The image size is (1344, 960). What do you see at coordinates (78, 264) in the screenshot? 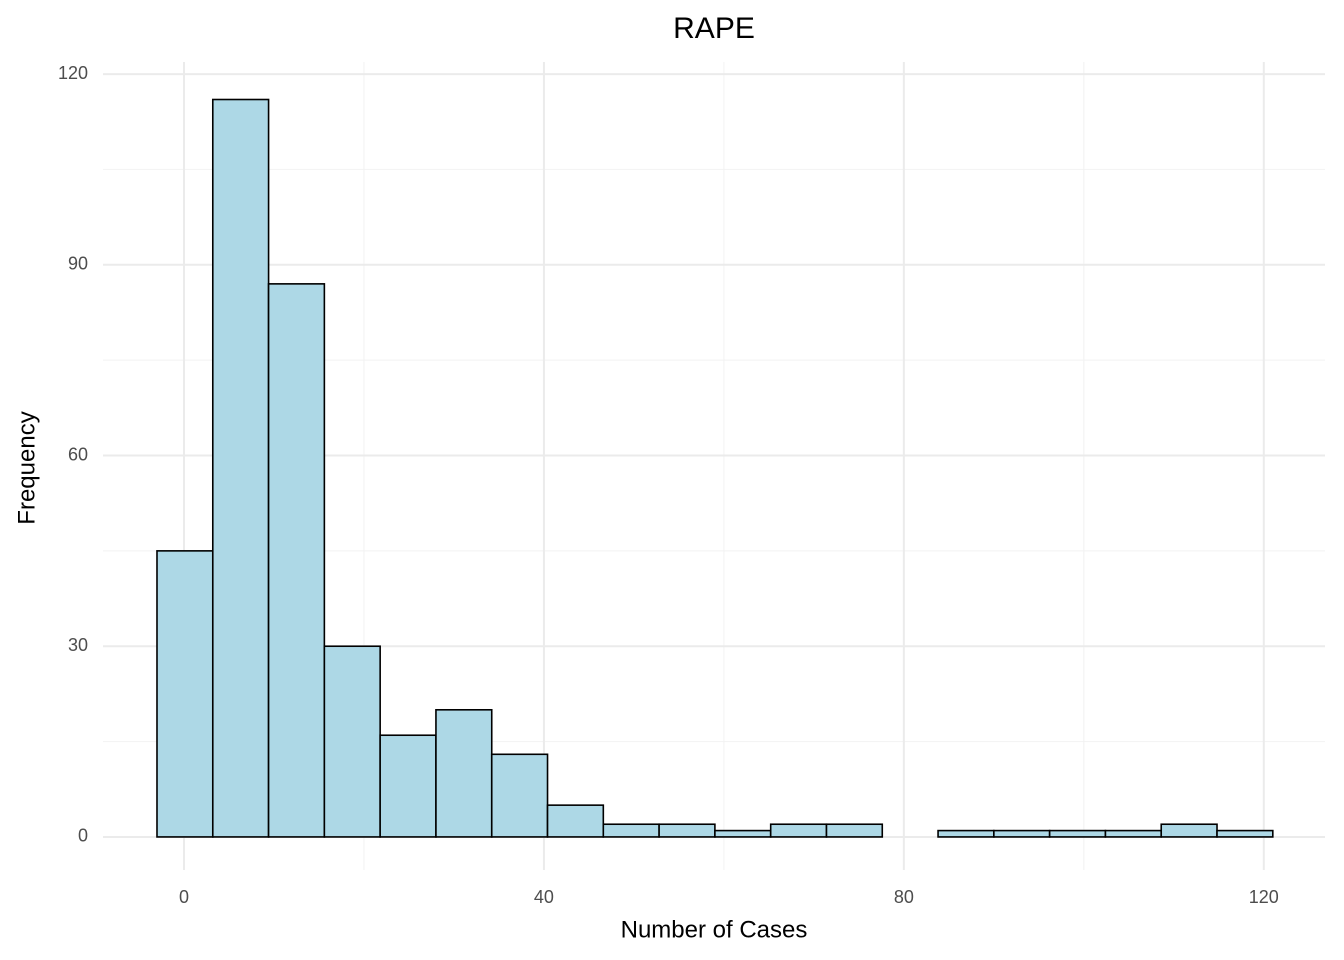
I see `y-tick-label: 90` at bounding box center [78, 264].